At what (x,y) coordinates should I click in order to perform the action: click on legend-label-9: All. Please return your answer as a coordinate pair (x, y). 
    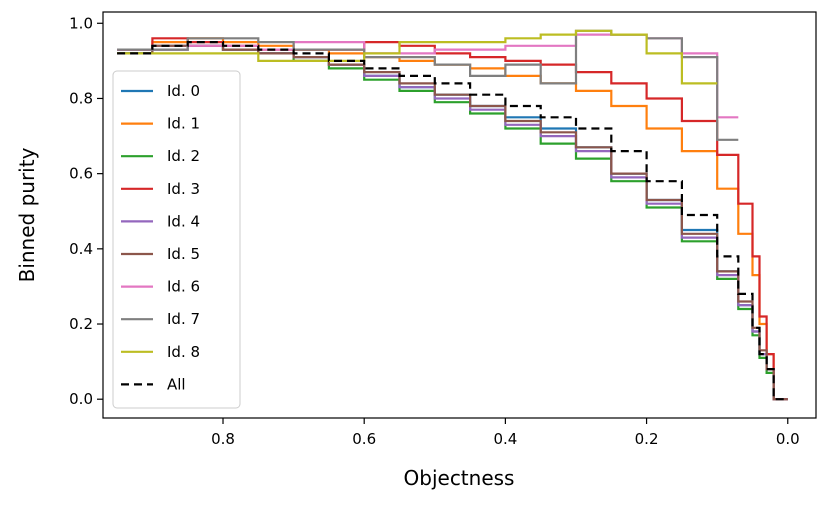
    Looking at the image, I should click on (176, 384).